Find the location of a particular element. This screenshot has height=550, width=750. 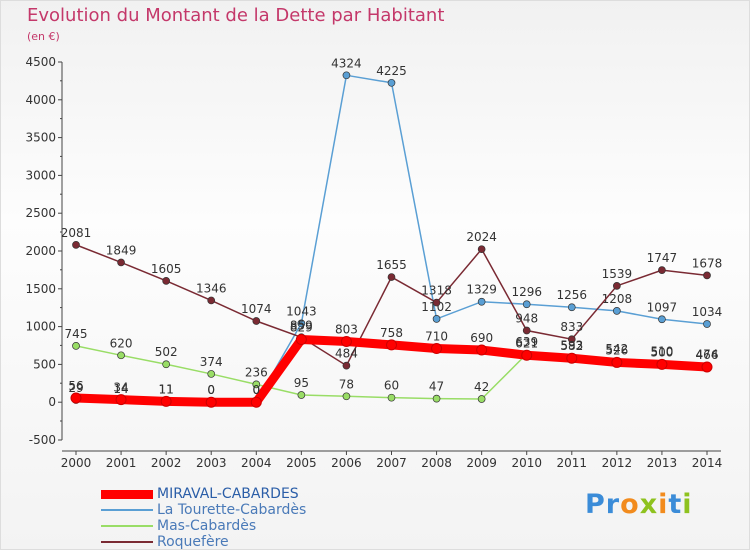

data-label: 621 is located at coordinates (526, 343).